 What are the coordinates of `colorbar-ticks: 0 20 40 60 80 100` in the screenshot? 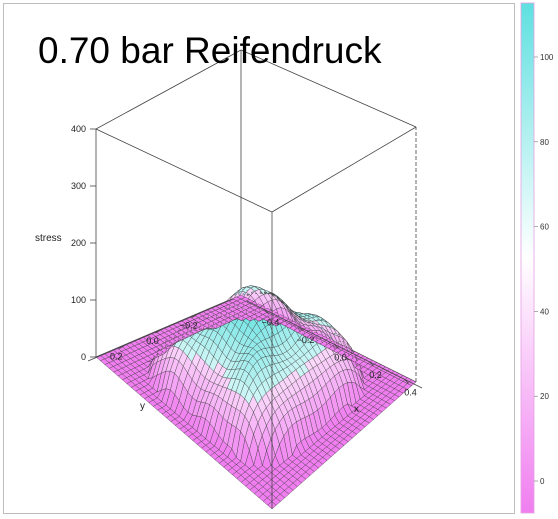 It's located at (544, 269).